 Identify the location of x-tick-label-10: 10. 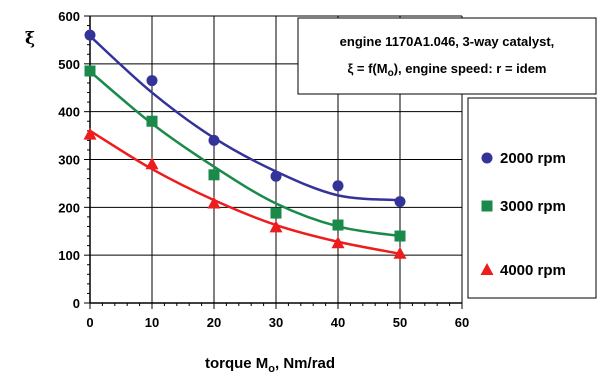
(152, 322).